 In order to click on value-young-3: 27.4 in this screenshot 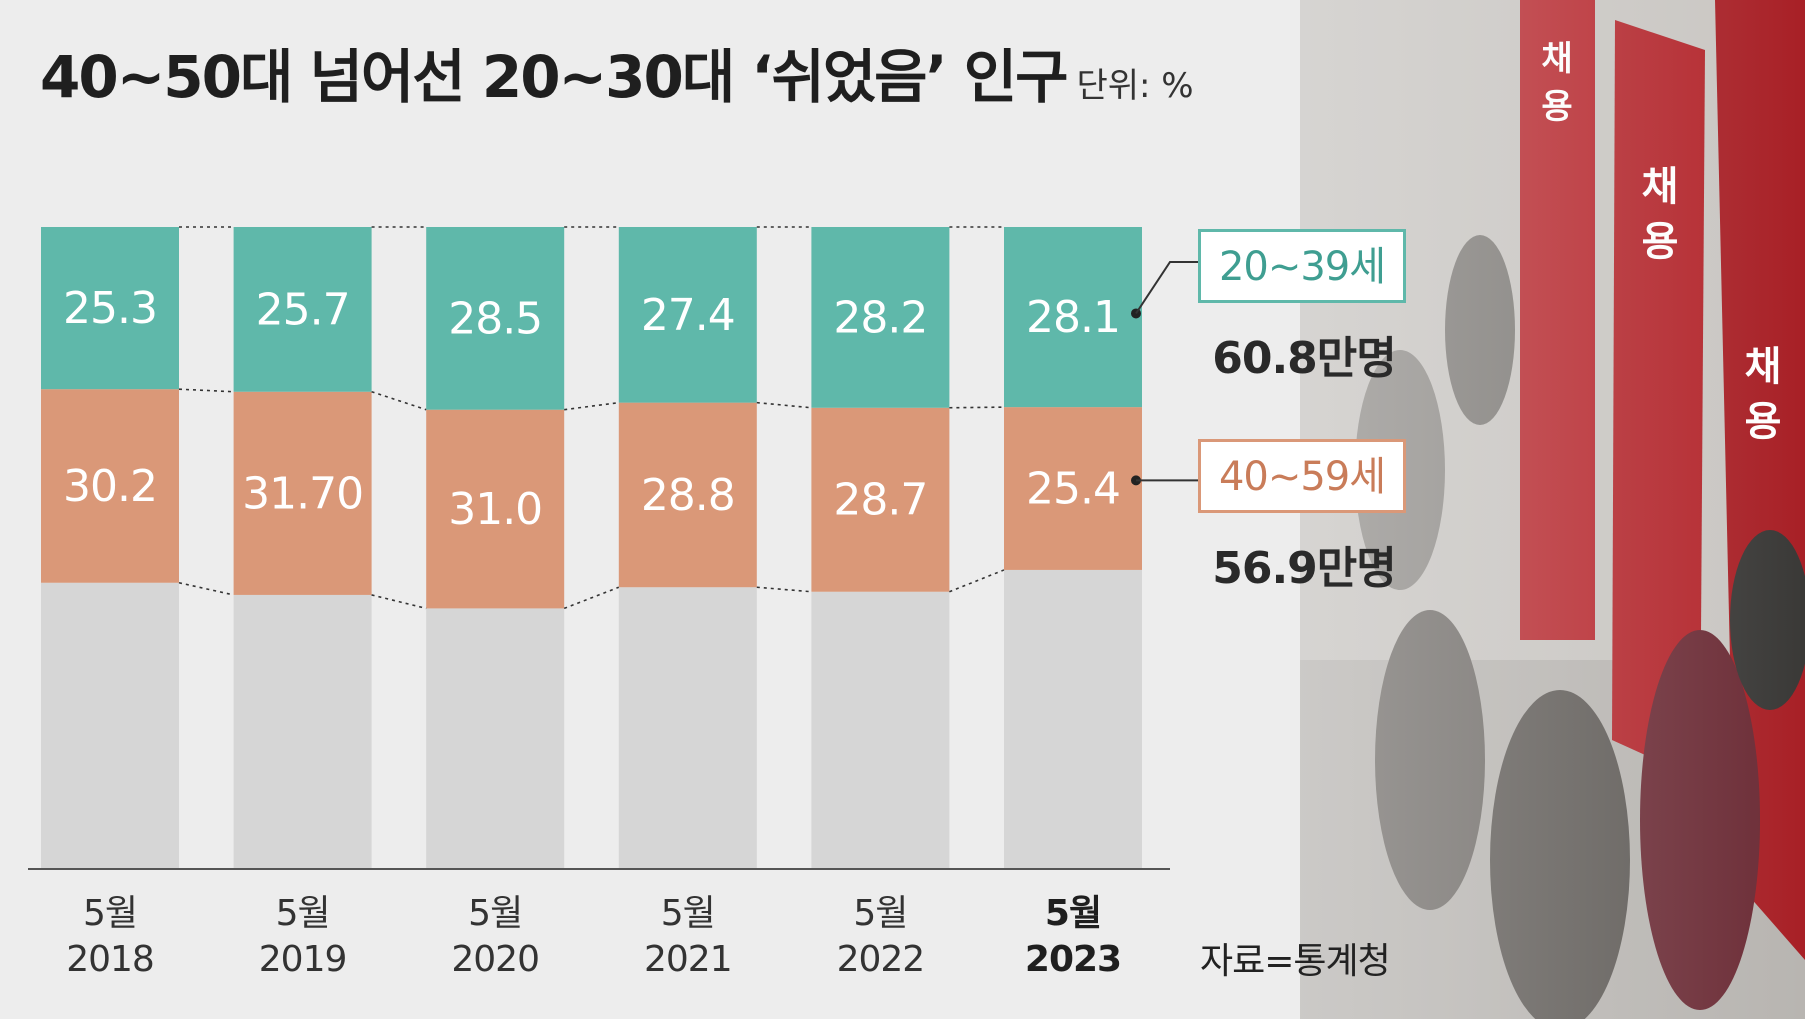, I will do `click(688, 315)`.